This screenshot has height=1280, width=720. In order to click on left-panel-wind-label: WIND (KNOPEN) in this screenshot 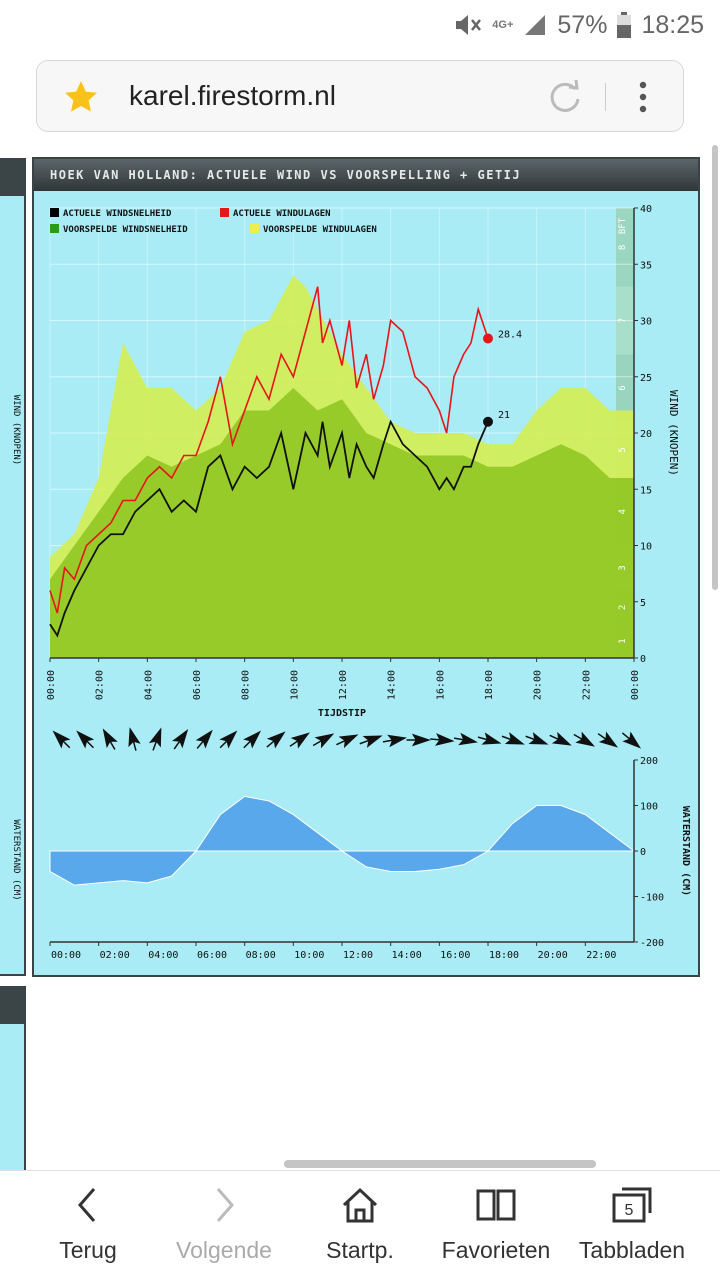, I will do `click(16, 430)`.